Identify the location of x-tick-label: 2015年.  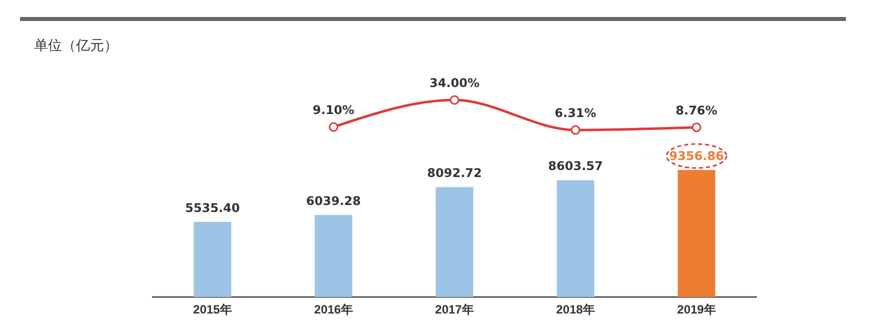
(212, 309).